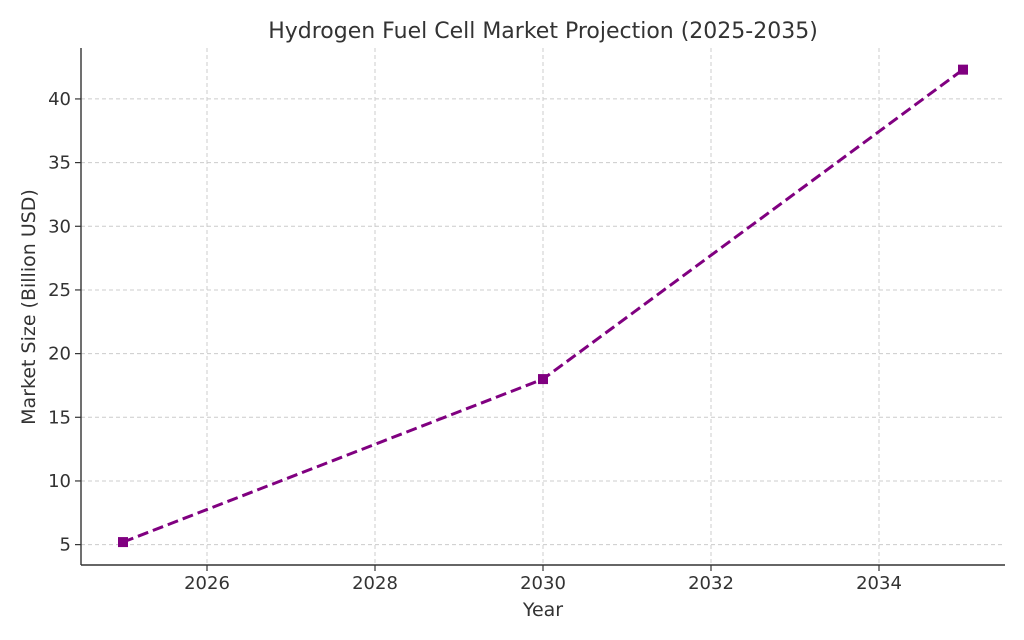 Image resolution: width=1024 pixels, height=640 pixels. Describe the element at coordinates (59, 481) in the screenshot. I see `y-tick-label: 10` at that location.